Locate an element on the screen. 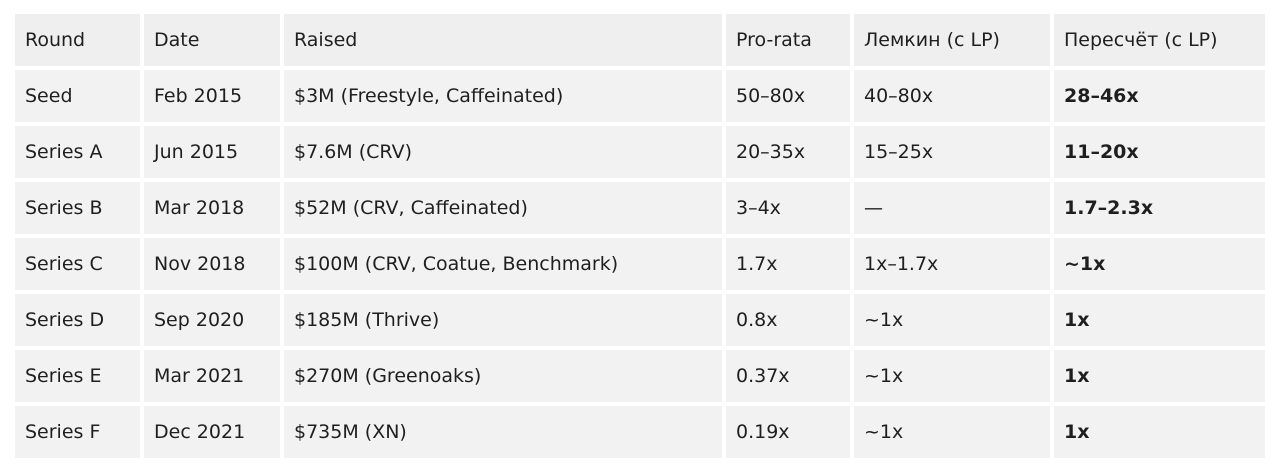  table-cell: $185M (Thrive) is located at coordinates (503, 320).